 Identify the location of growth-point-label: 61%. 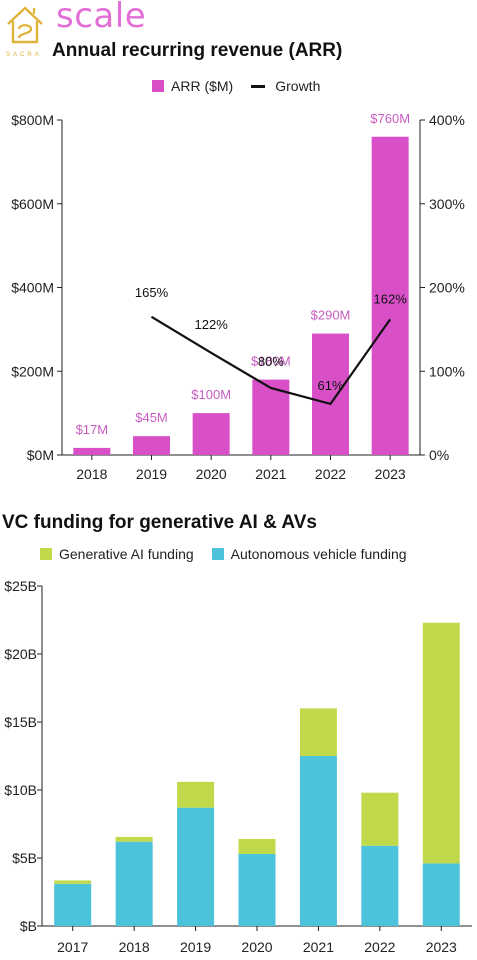
(330, 385).